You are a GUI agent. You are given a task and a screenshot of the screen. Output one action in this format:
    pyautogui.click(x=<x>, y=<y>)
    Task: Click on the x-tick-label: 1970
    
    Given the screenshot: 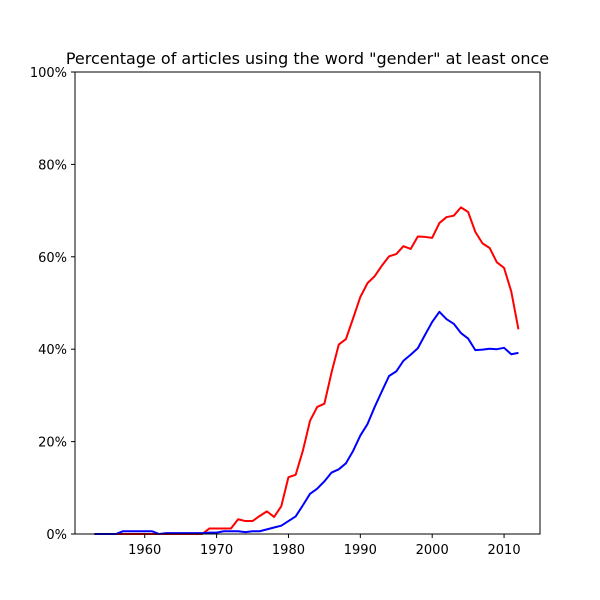 What is the action you would take?
    pyautogui.click(x=216, y=550)
    